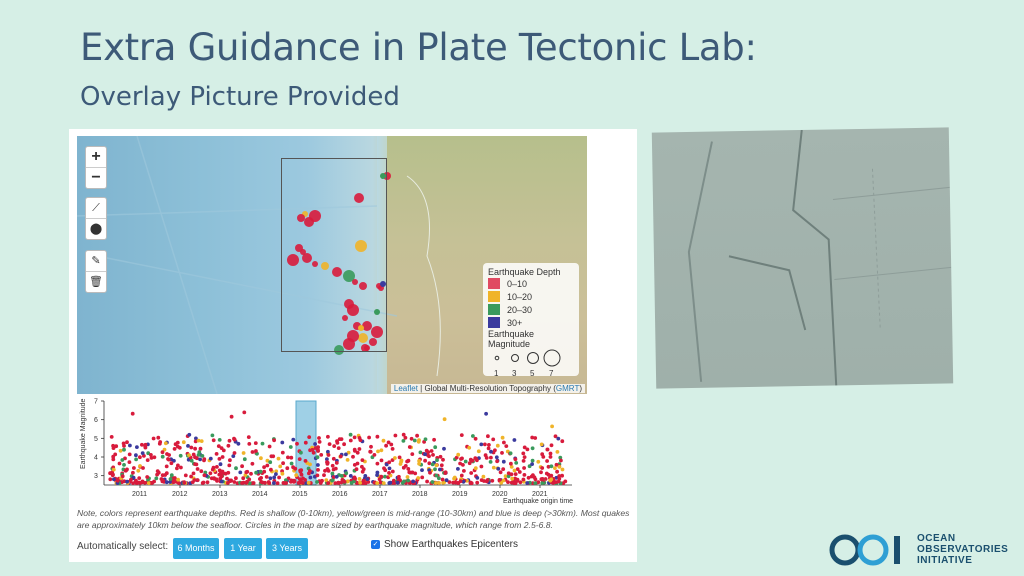 This screenshot has height=576, width=1024. I want to click on mag-label-5: 5, so click(532, 373).